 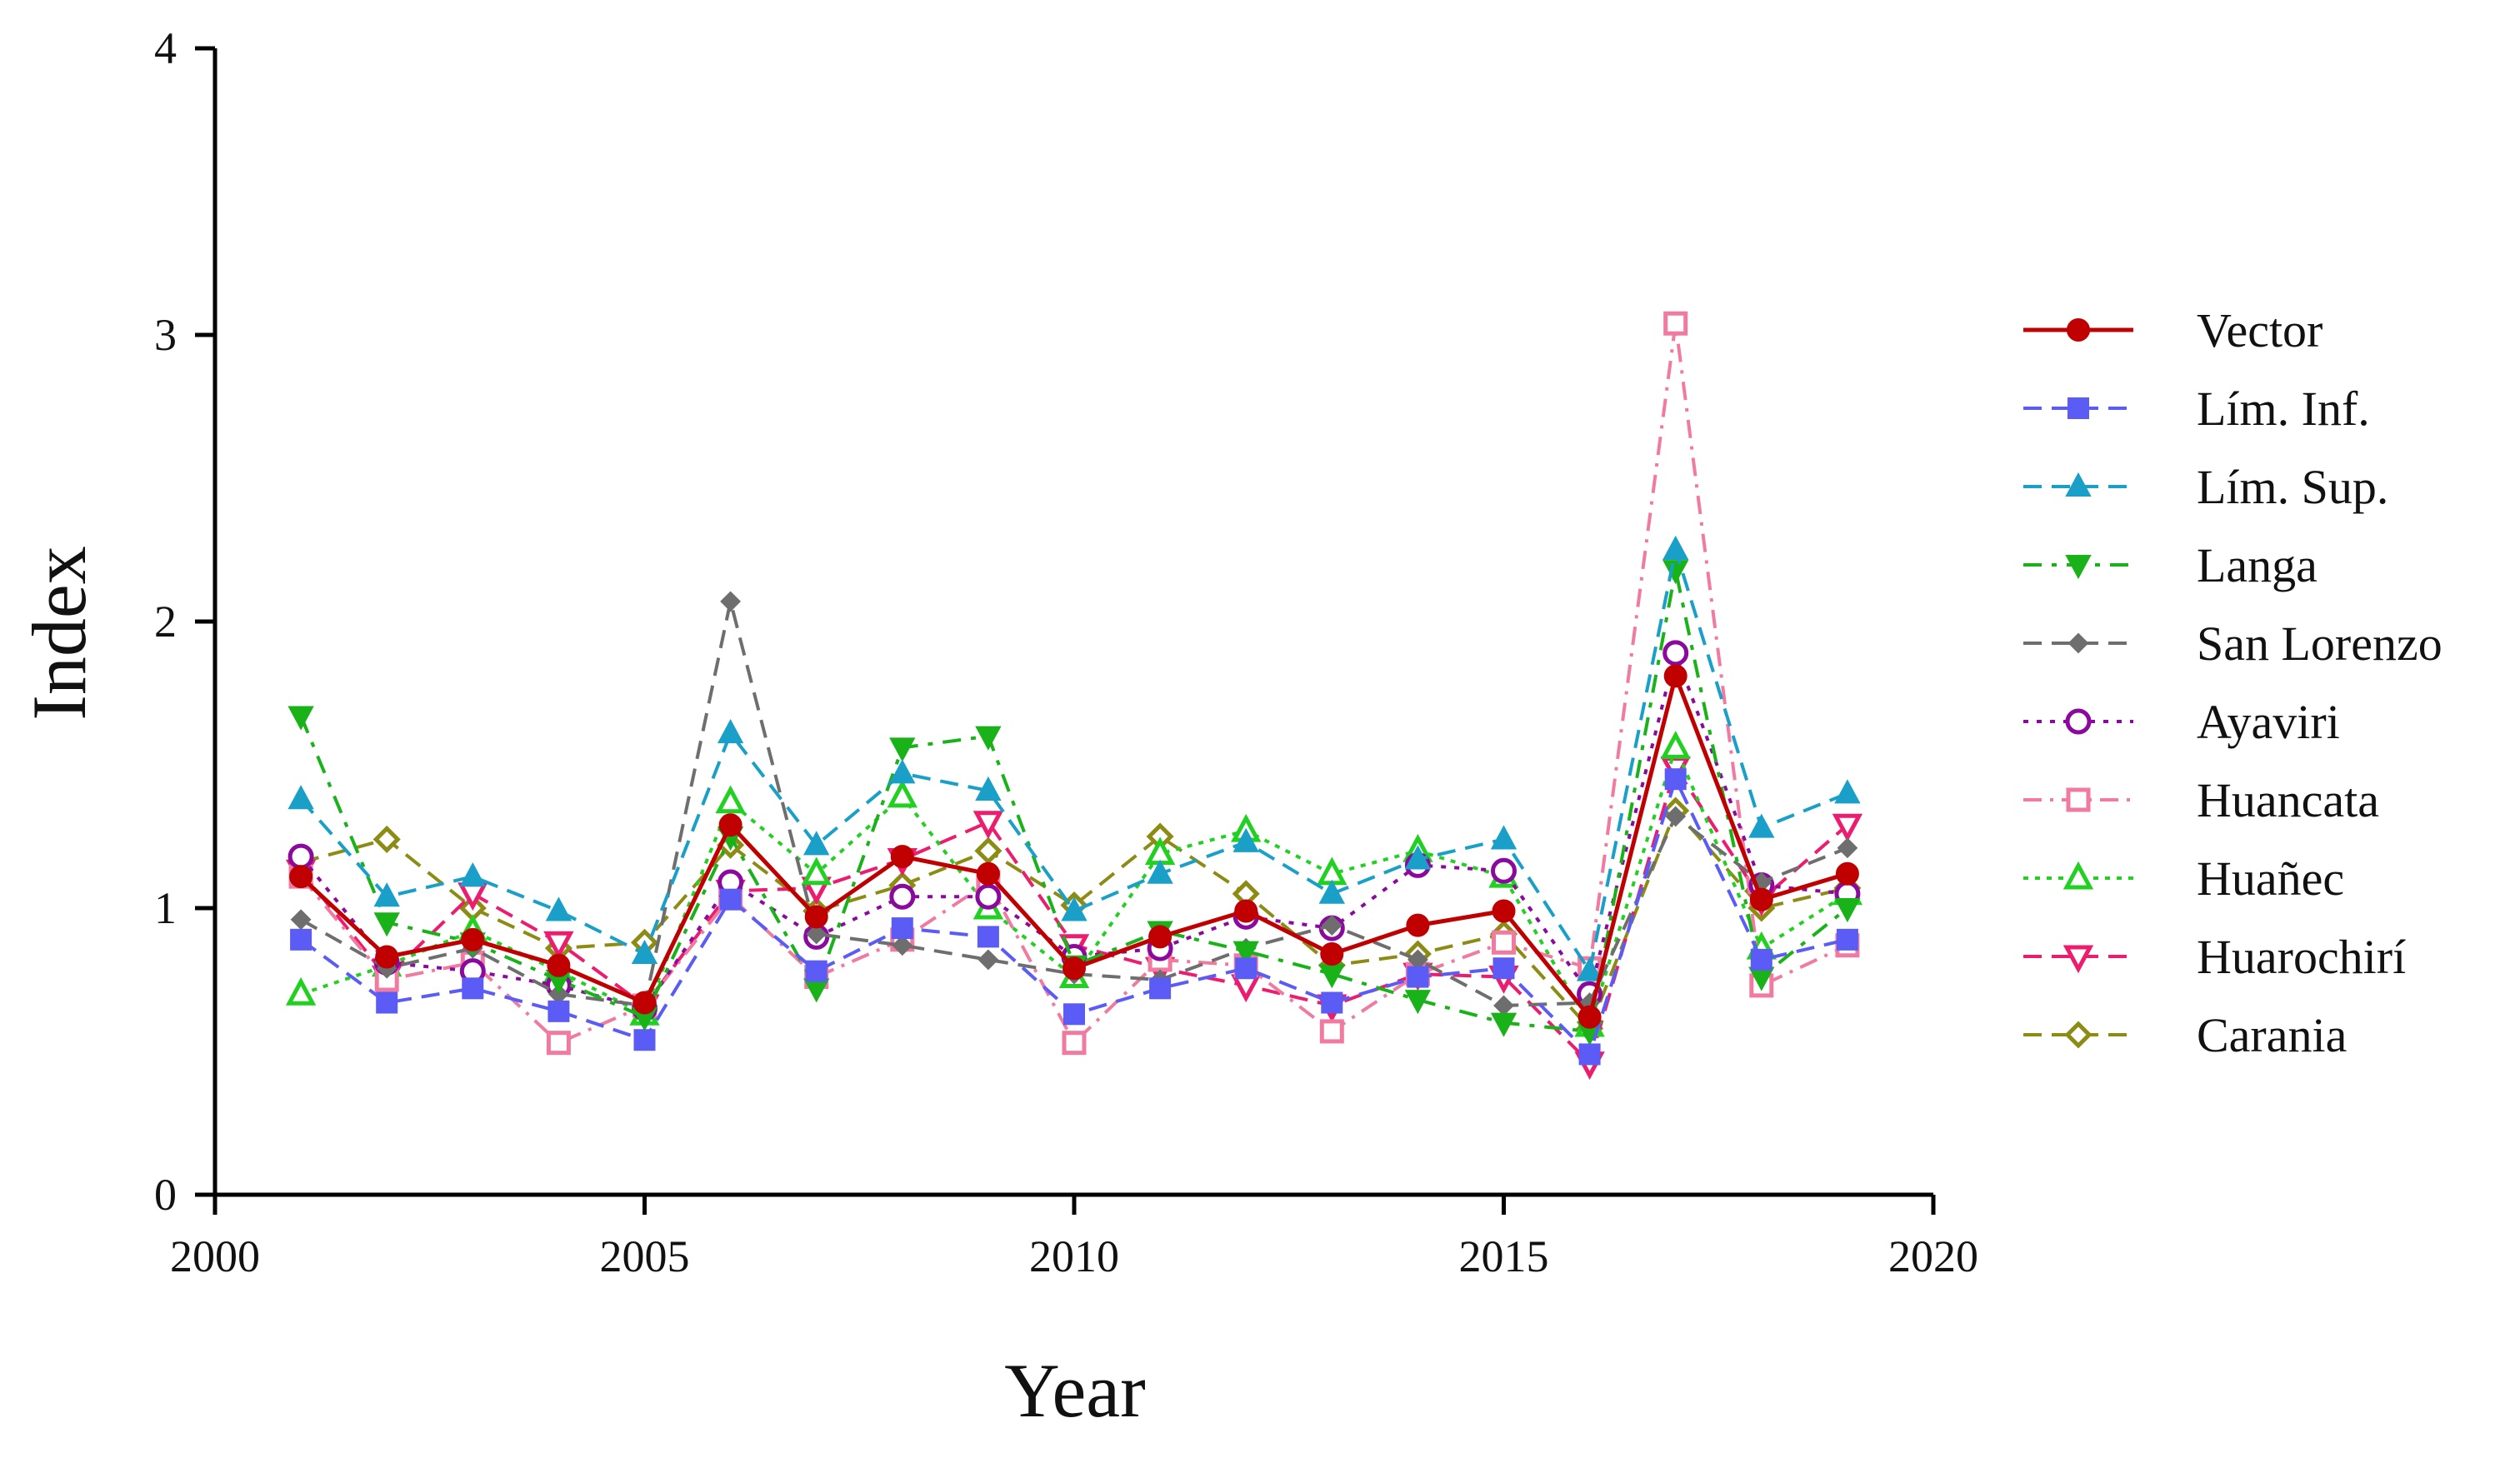 What do you see at coordinates (1933, 1256) in the screenshot?
I see `x-tick-label: 2020` at bounding box center [1933, 1256].